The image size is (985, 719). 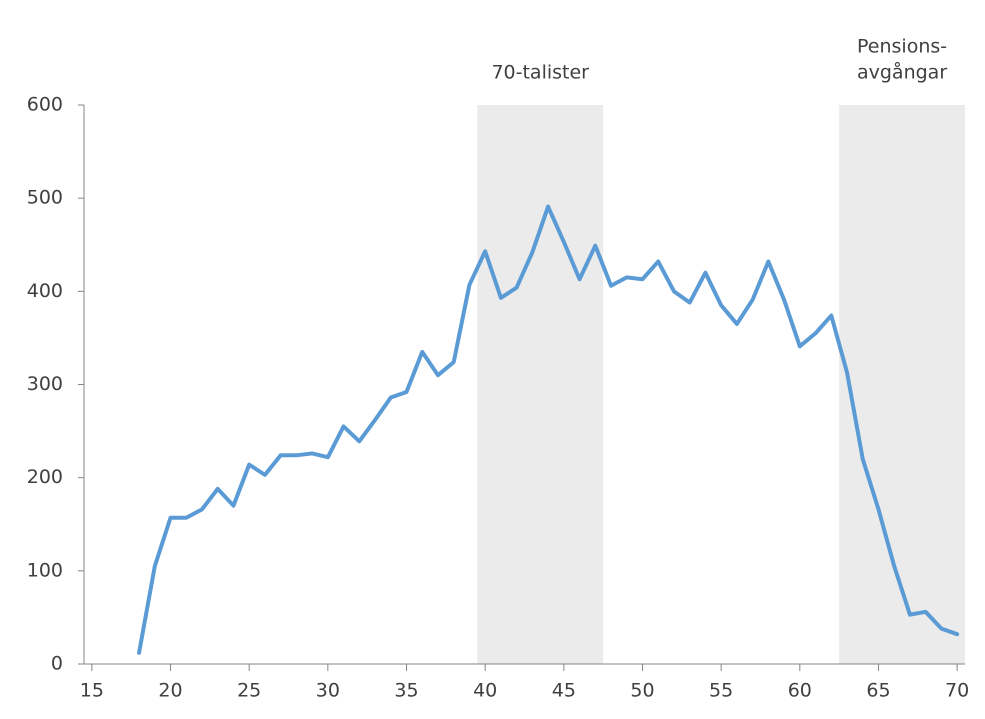 I want to click on y-tick-label: 300, so click(x=45, y=384).